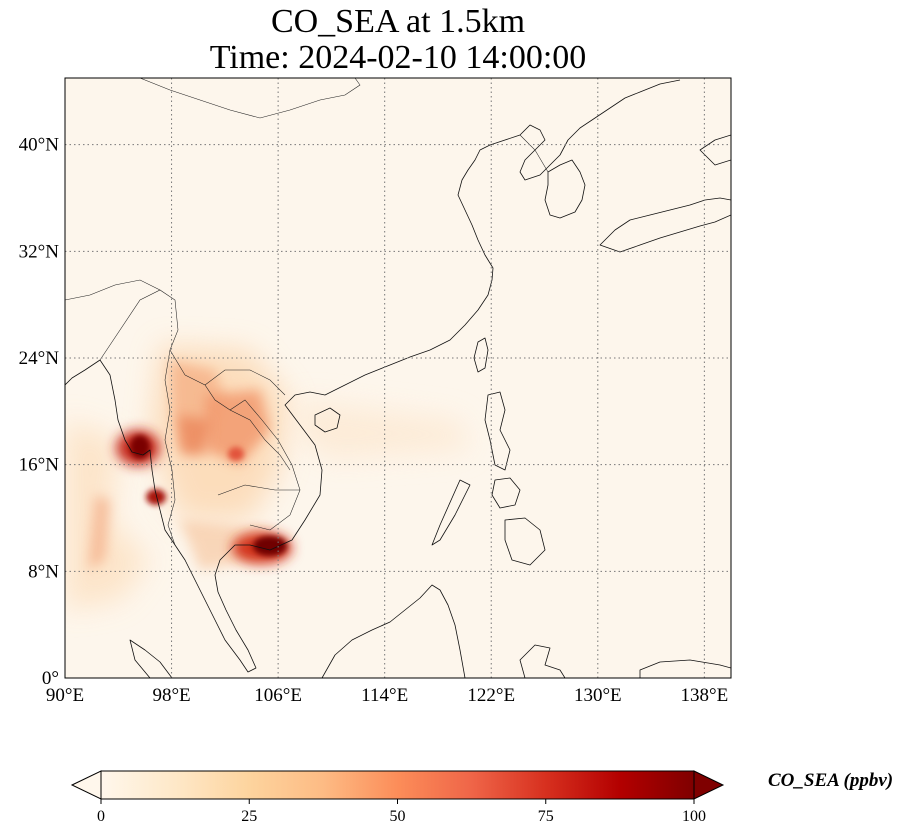  Describe the element at coordinates (481, 355) in the screenshot. I see `coastline-taiwan` at that location.